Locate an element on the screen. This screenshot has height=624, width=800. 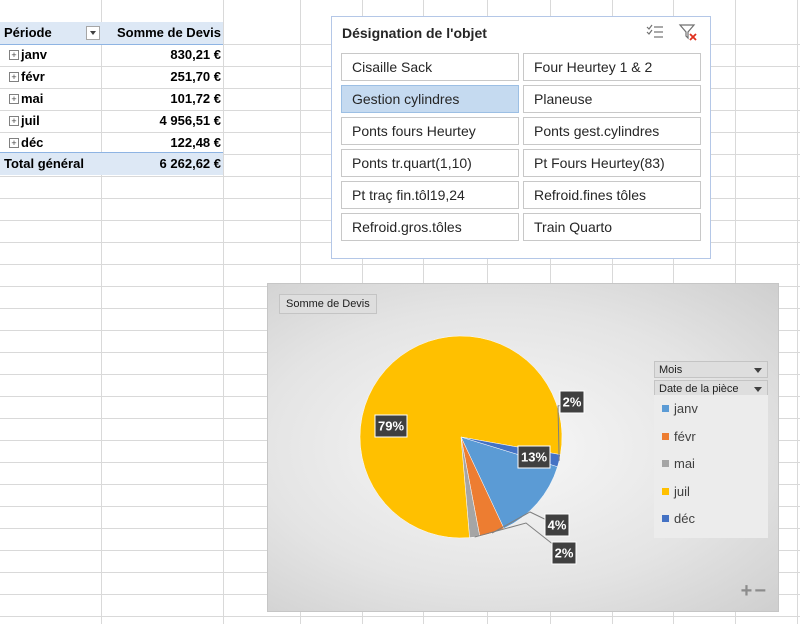
pivot-total-label: Total général is located at coordinates (44, 163).